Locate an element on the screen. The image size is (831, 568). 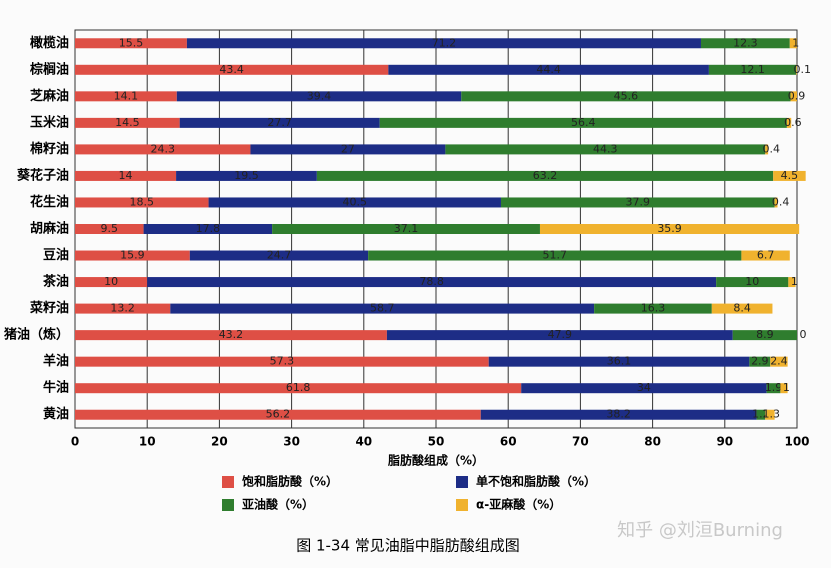
data-label: 1.9 is located at coordinates (774, 387).